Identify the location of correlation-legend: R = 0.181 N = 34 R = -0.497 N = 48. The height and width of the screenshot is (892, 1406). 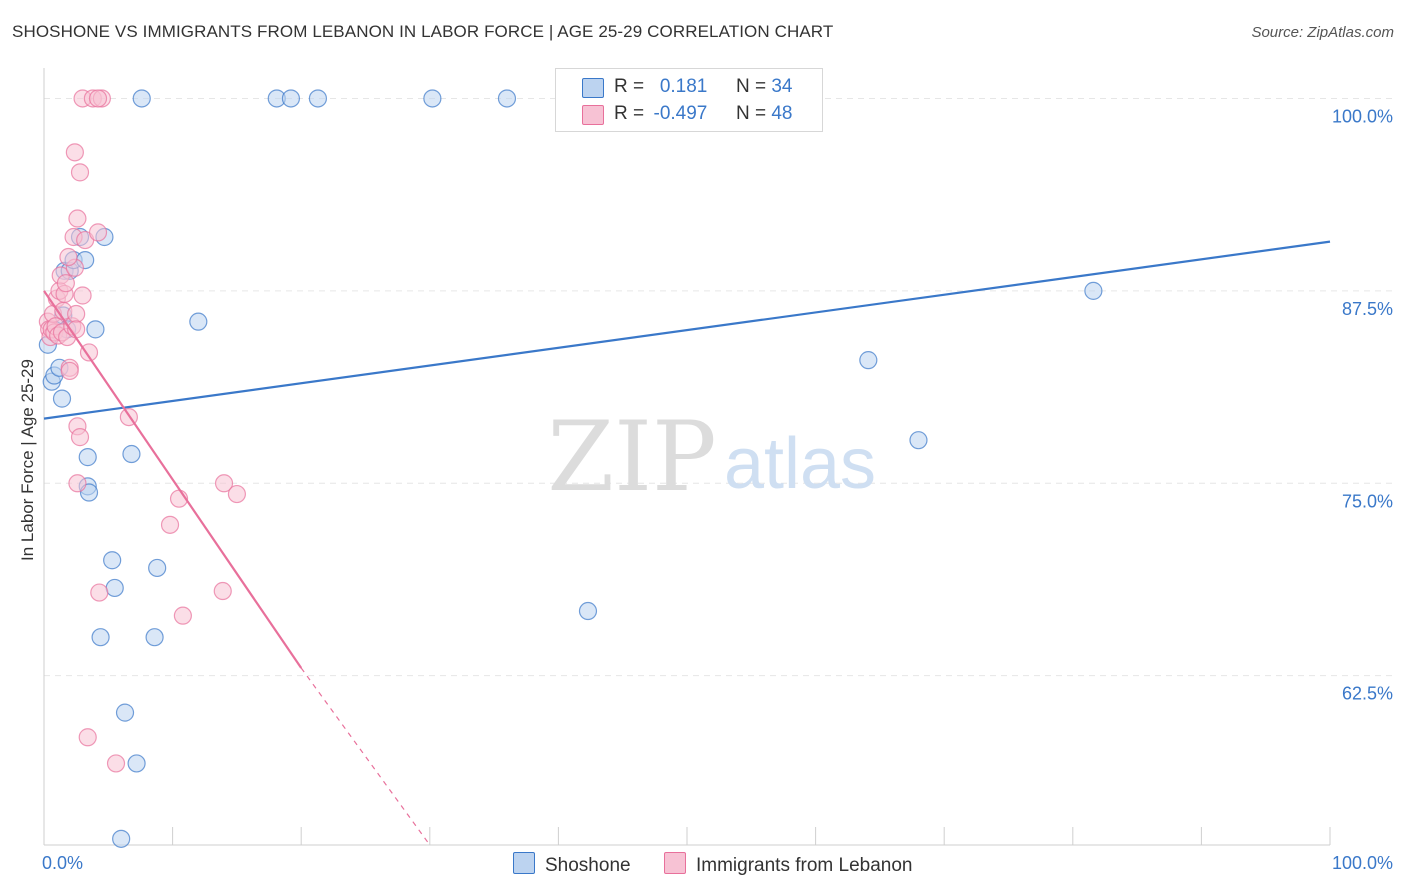
(689, 100).